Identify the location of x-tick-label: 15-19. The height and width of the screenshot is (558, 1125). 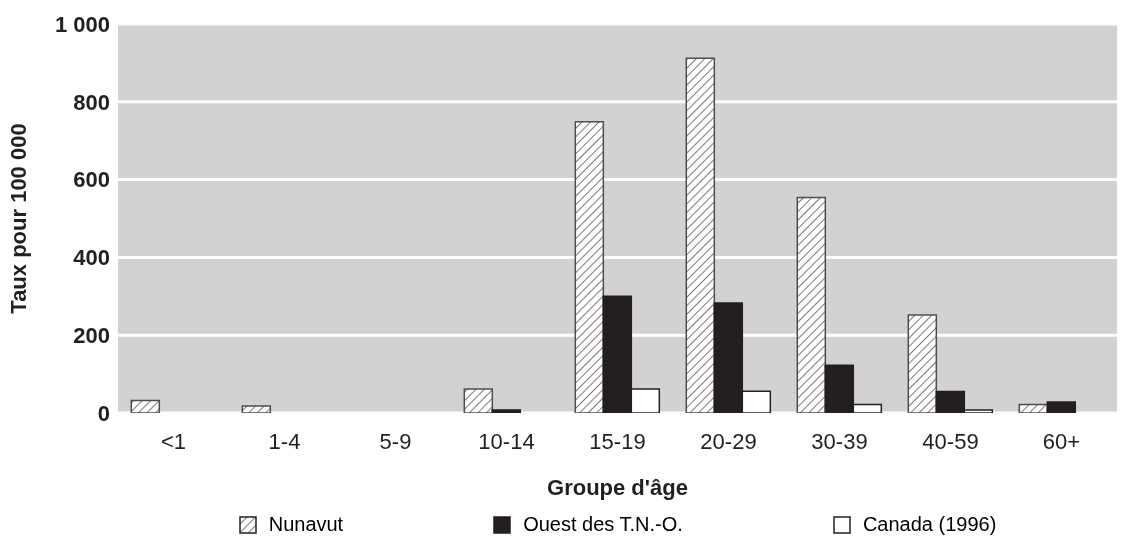
(617, 441).